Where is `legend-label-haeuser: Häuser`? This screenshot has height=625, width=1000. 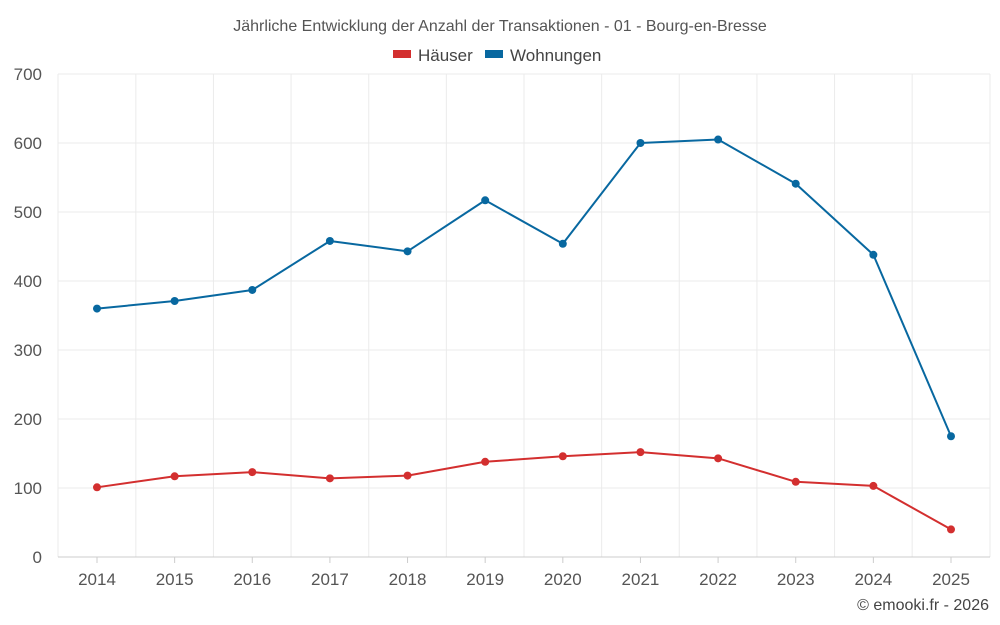 legend-label-haeuser: Häuser is located at coordinates (445, 55).